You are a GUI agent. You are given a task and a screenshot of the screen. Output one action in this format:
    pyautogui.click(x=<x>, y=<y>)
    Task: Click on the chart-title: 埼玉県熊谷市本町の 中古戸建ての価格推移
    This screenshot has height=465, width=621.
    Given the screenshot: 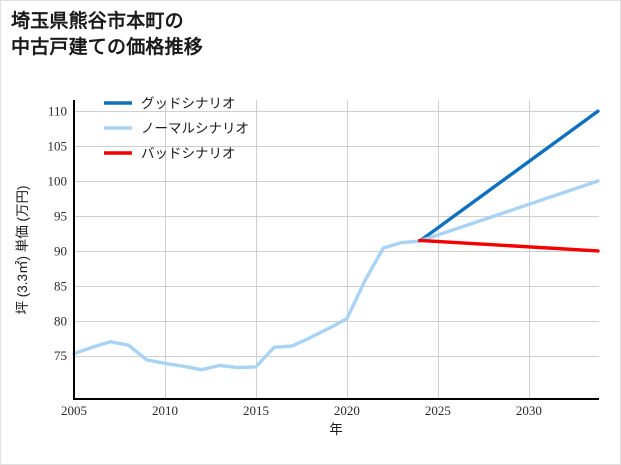 What is the action you would take?
    pyautogui.click(x=107, y=35)
    